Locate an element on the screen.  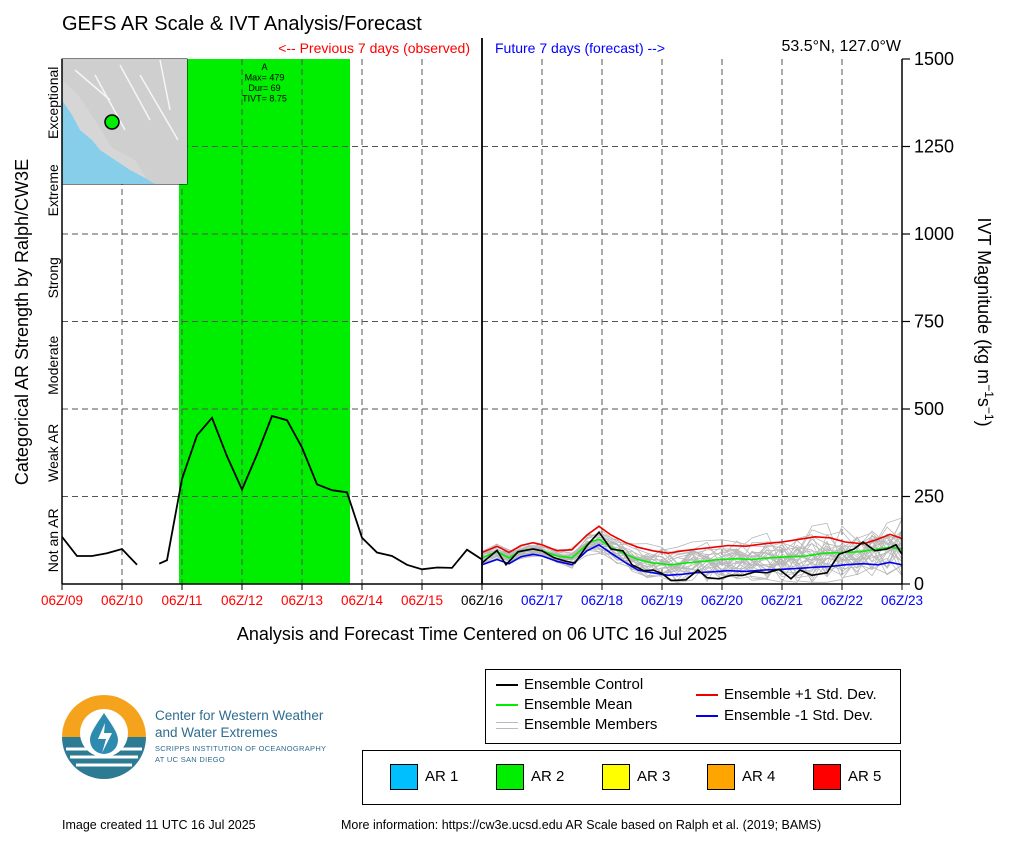
ar-category-key: AR 1 AR 2 AR 3 AR 4 AR 5 is located at coordinates (631, 777).